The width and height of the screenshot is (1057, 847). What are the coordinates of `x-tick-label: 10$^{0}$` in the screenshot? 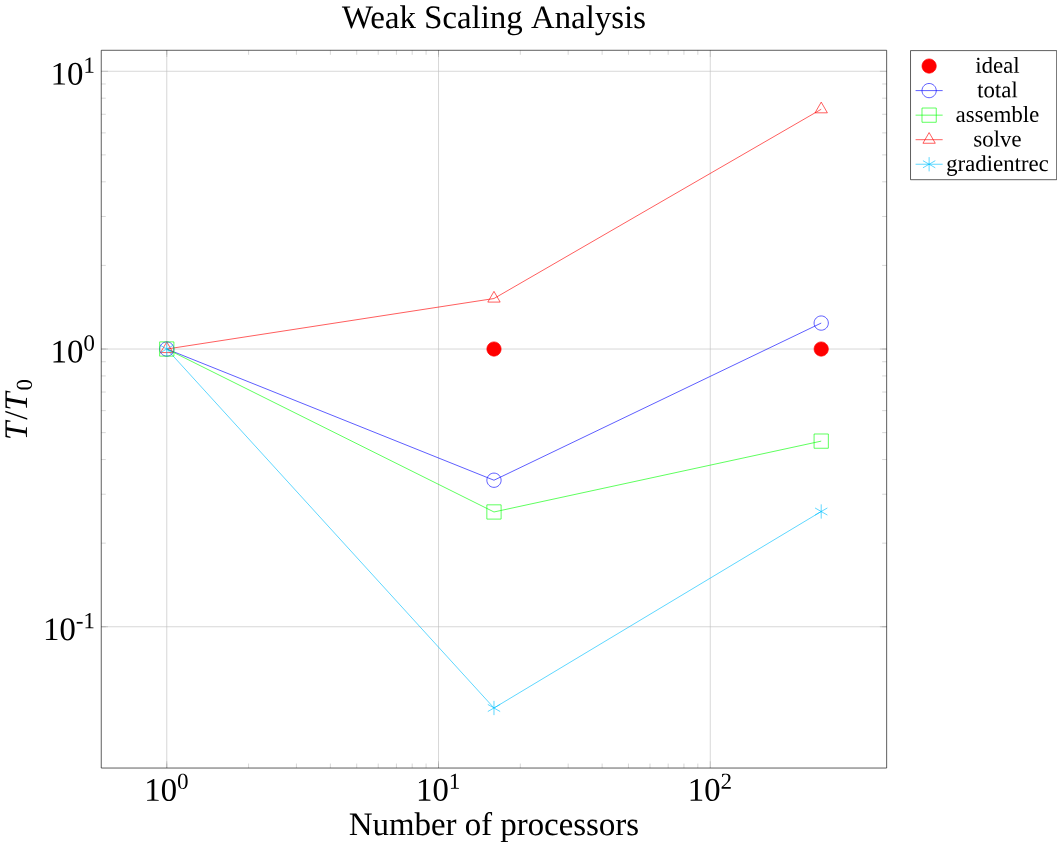 It's located at (167, 787).